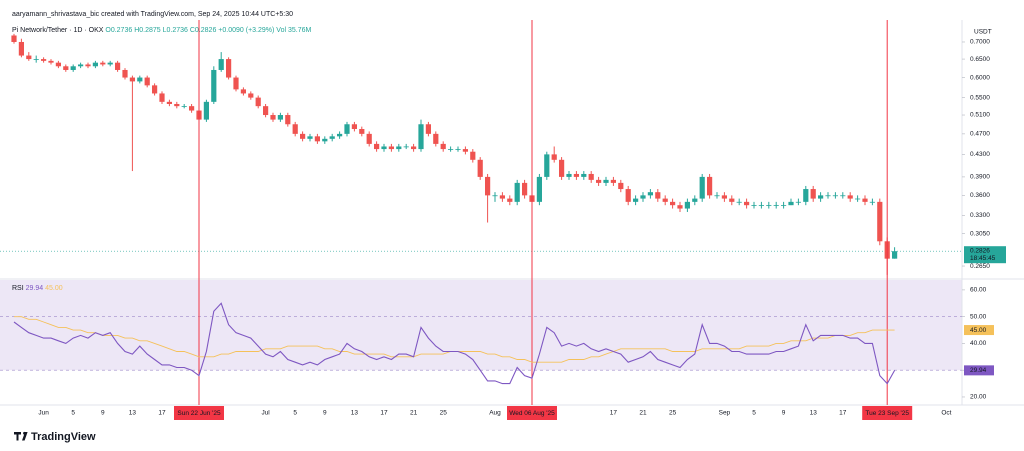 The image size is (1024, 451). What do you see at coordinates (980, 215) in the screenshot?
I see `y-tick-label: 0.3300` at bounding box center [980, 215].